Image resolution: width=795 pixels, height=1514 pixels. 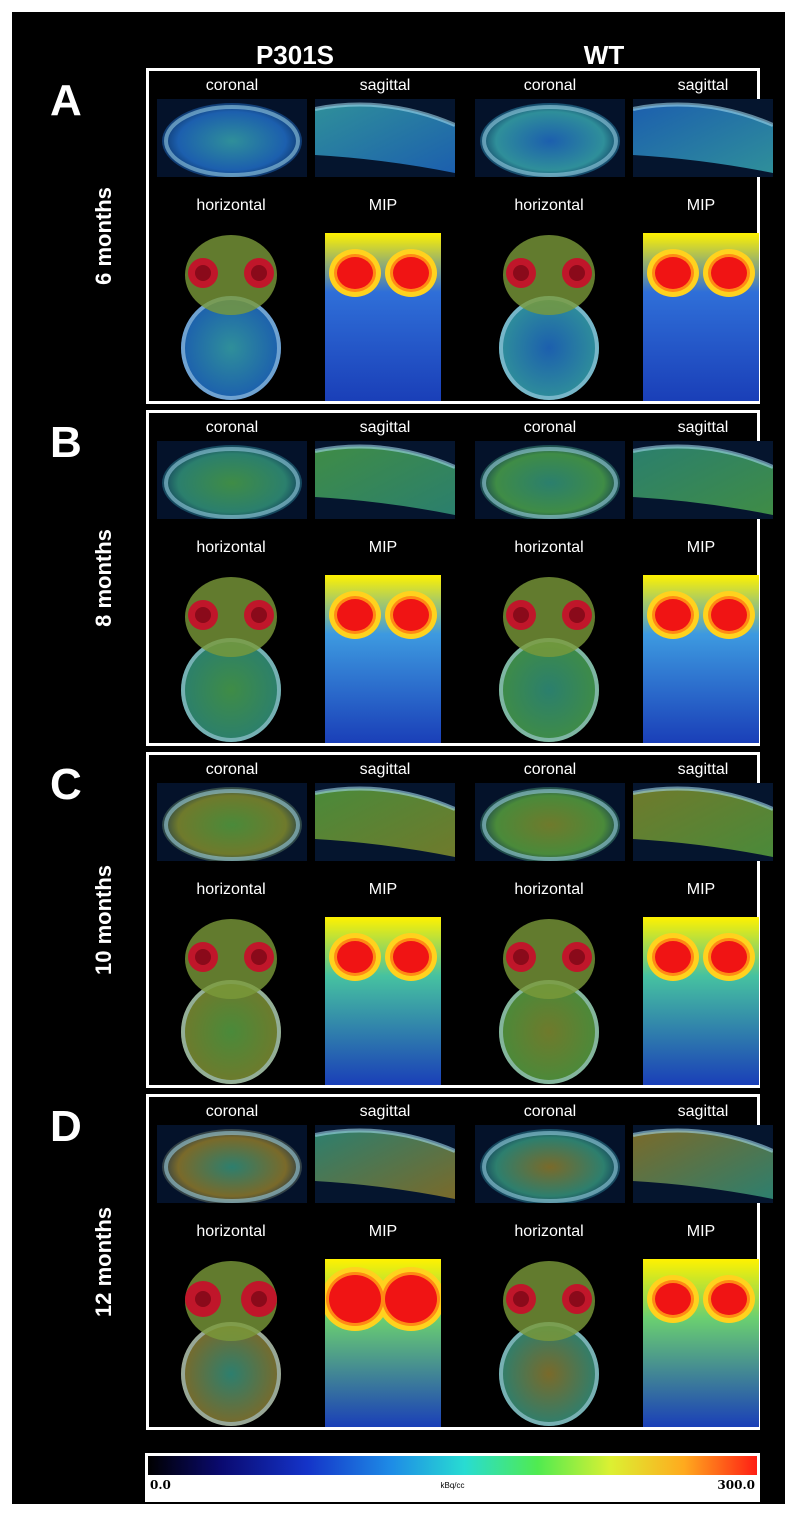 I want to click on panel-age-label: 10 months, so click(x=103, y=920).